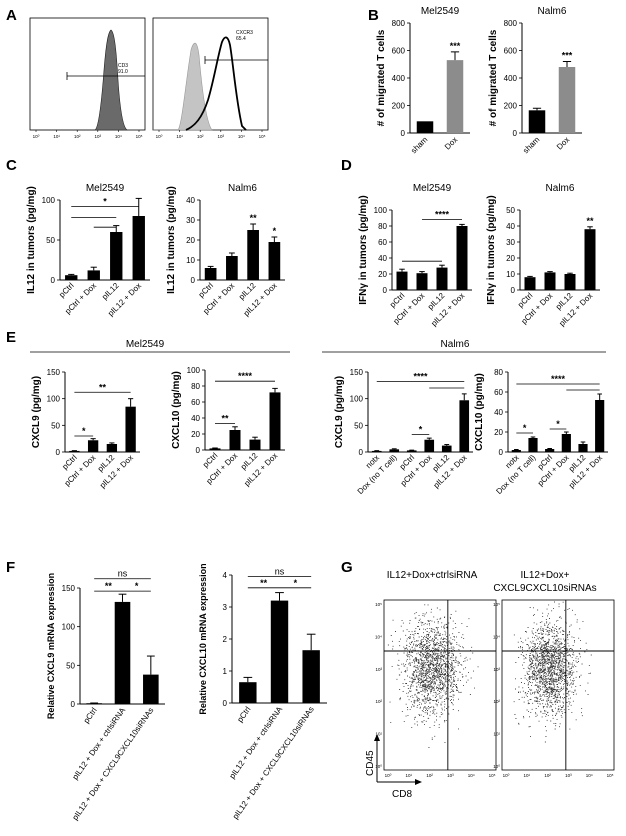 The width and height of the screenshot is (626, 836). I want to click on scatter-title-sirna-line2: CXCL9CXCL10siRNAs, so click(544, 588).